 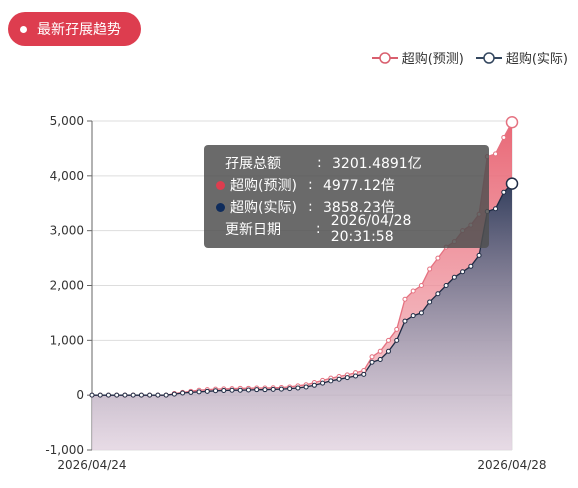 I want to click on legend-actual-icon, so click(x=488, y=57).